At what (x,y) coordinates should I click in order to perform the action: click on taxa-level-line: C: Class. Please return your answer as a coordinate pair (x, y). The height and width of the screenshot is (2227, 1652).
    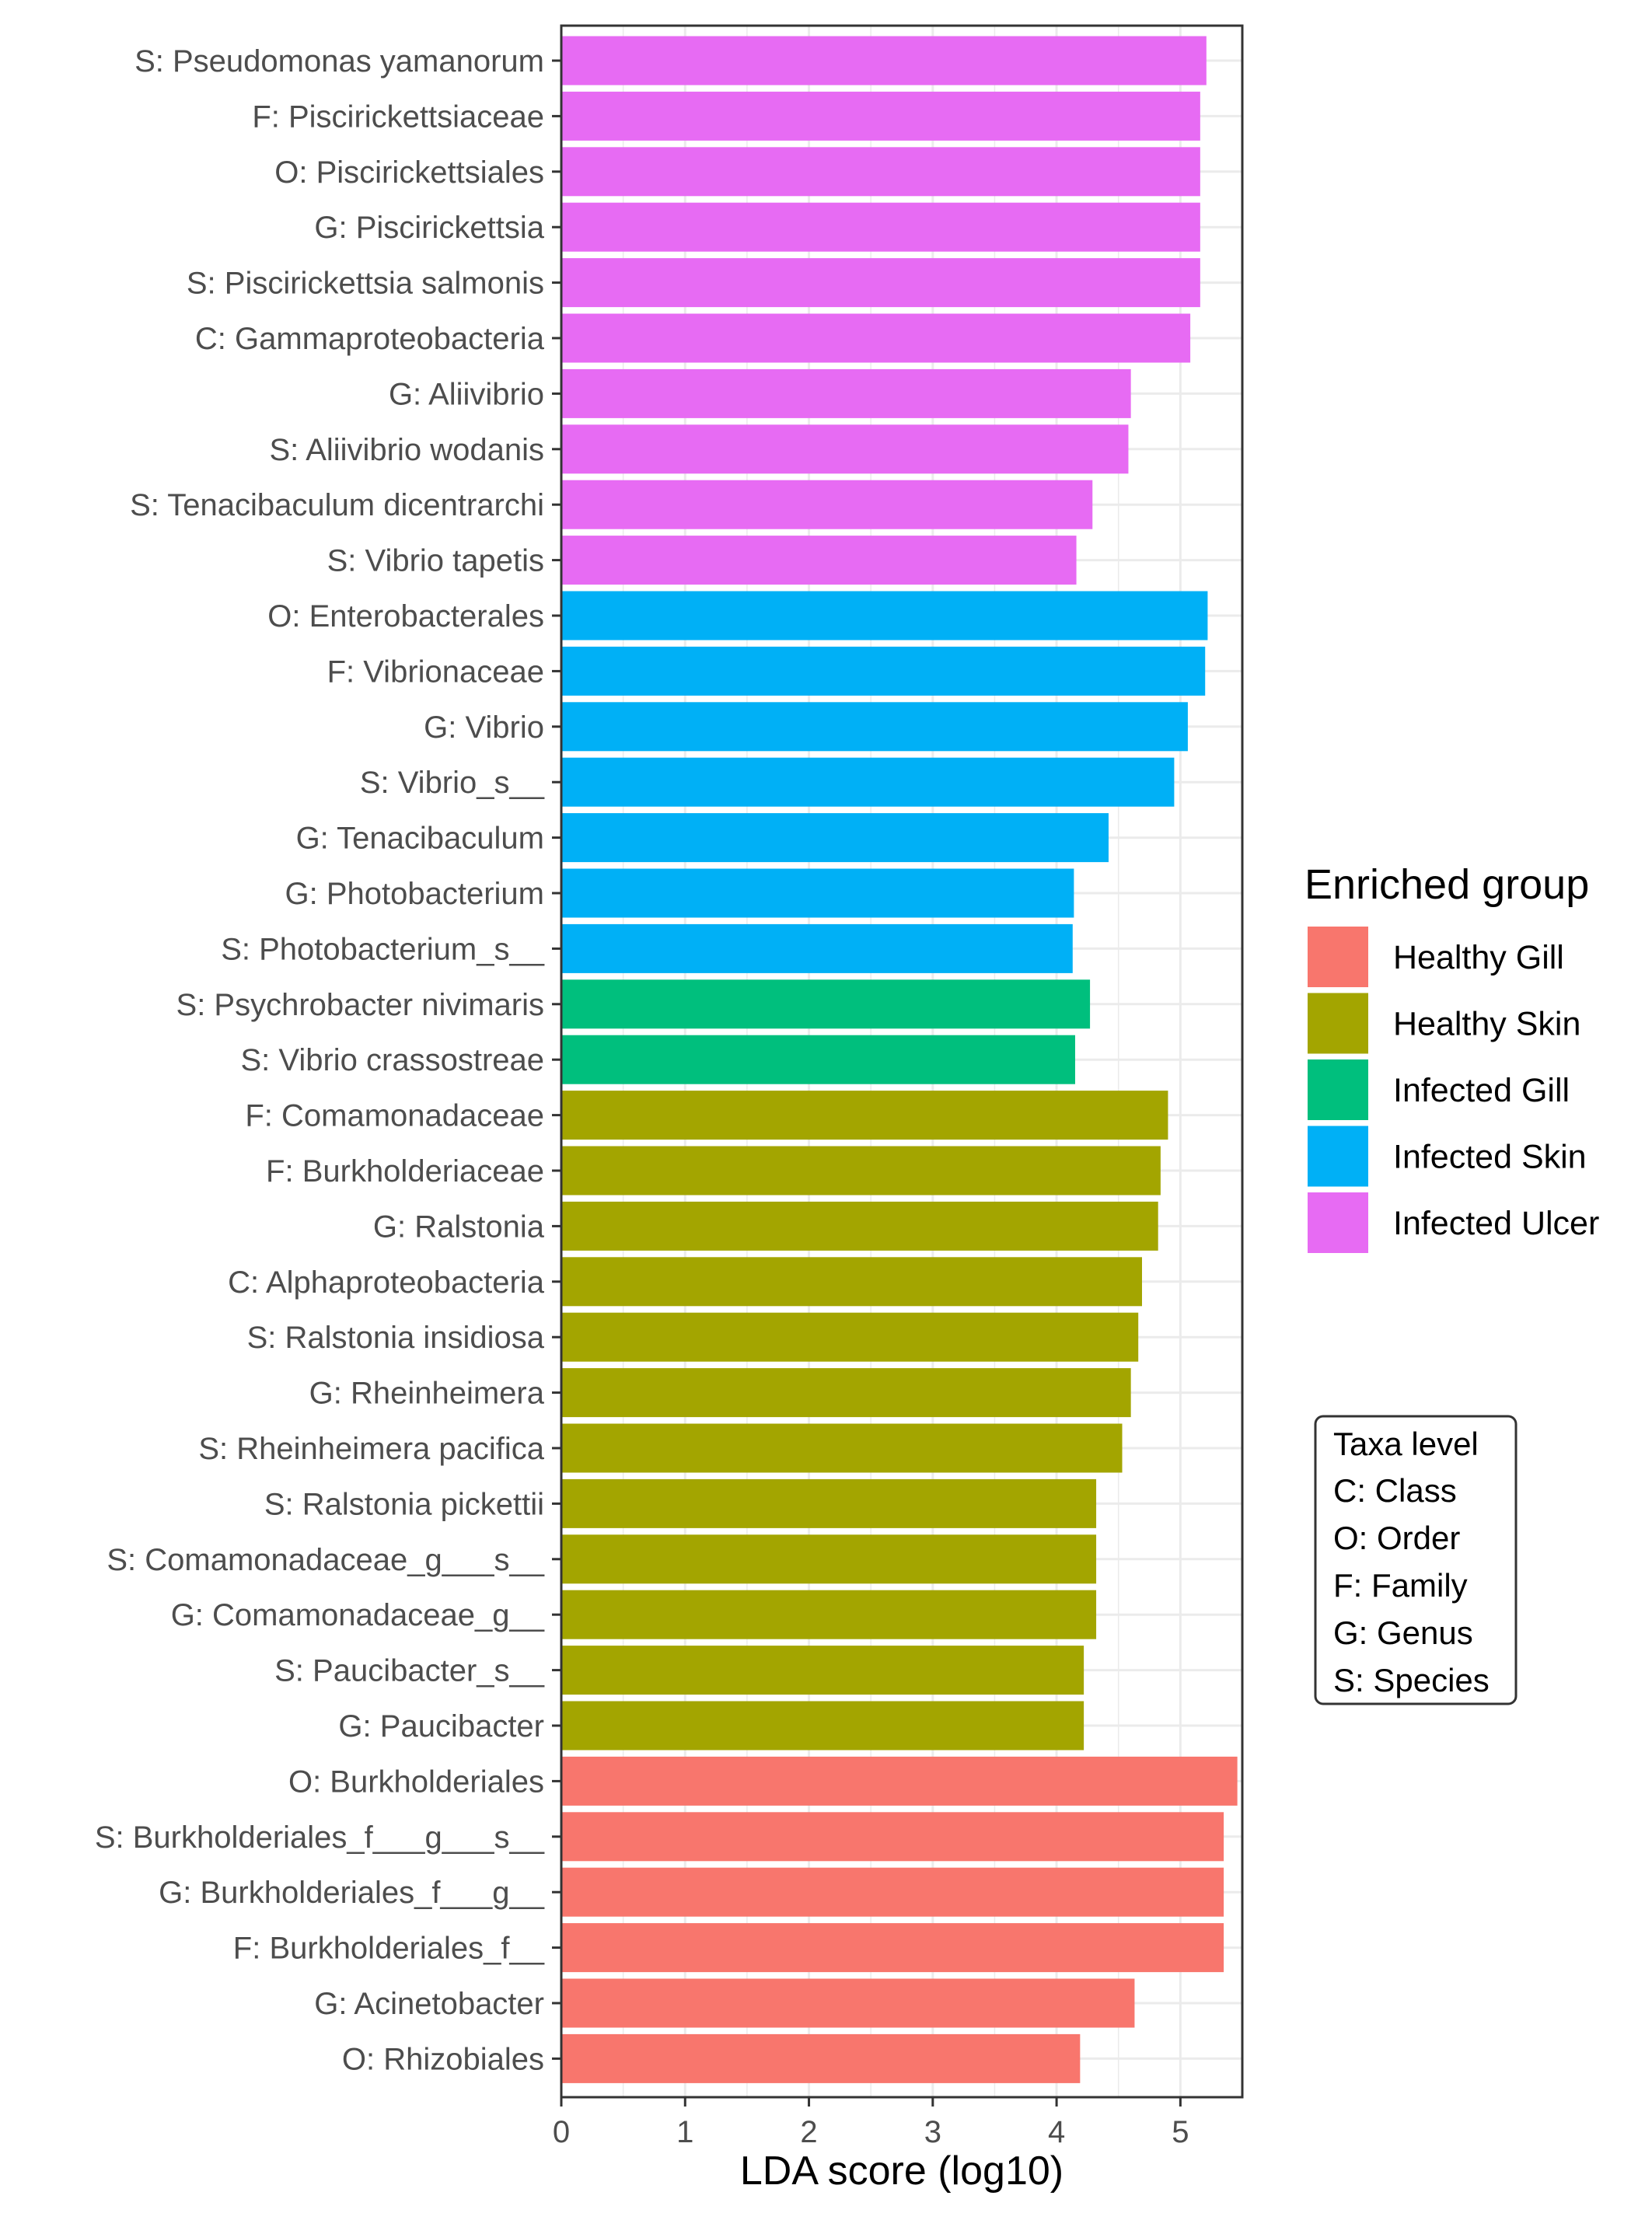
    Looking at the image, I should click on (1395, 1490).